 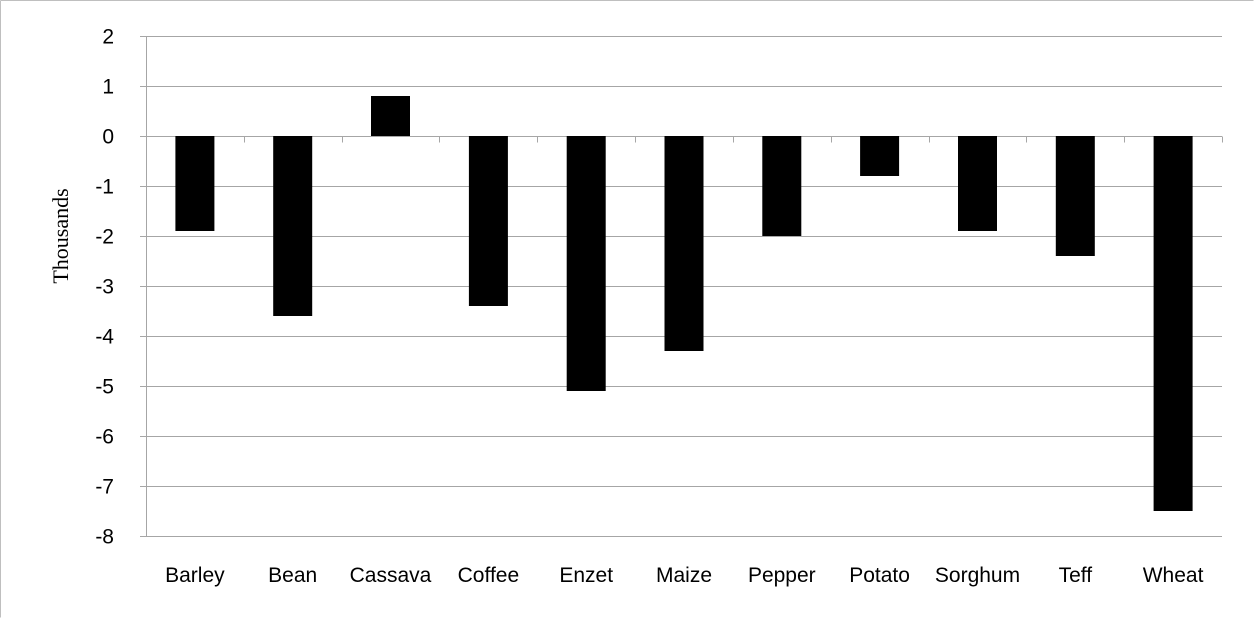 I want to click on bar-barley, so click(x=195, y=183).